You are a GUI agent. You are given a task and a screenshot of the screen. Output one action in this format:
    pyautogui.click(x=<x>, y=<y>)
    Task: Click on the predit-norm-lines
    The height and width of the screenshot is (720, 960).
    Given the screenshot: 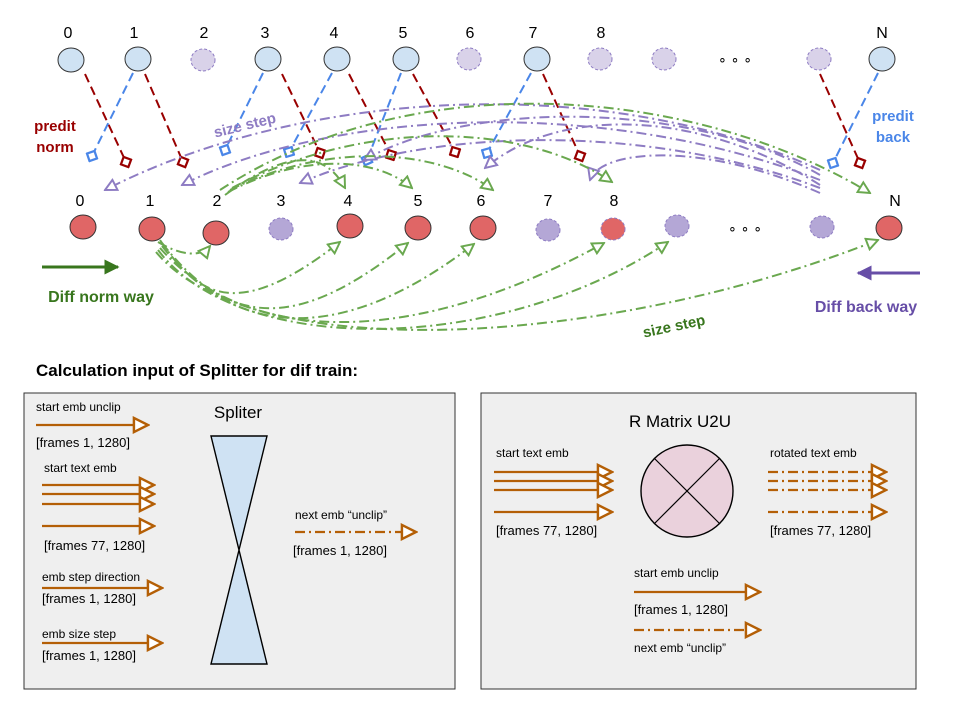 What is the action you would take?
    pyautogui.click(x=472, y=118)
    